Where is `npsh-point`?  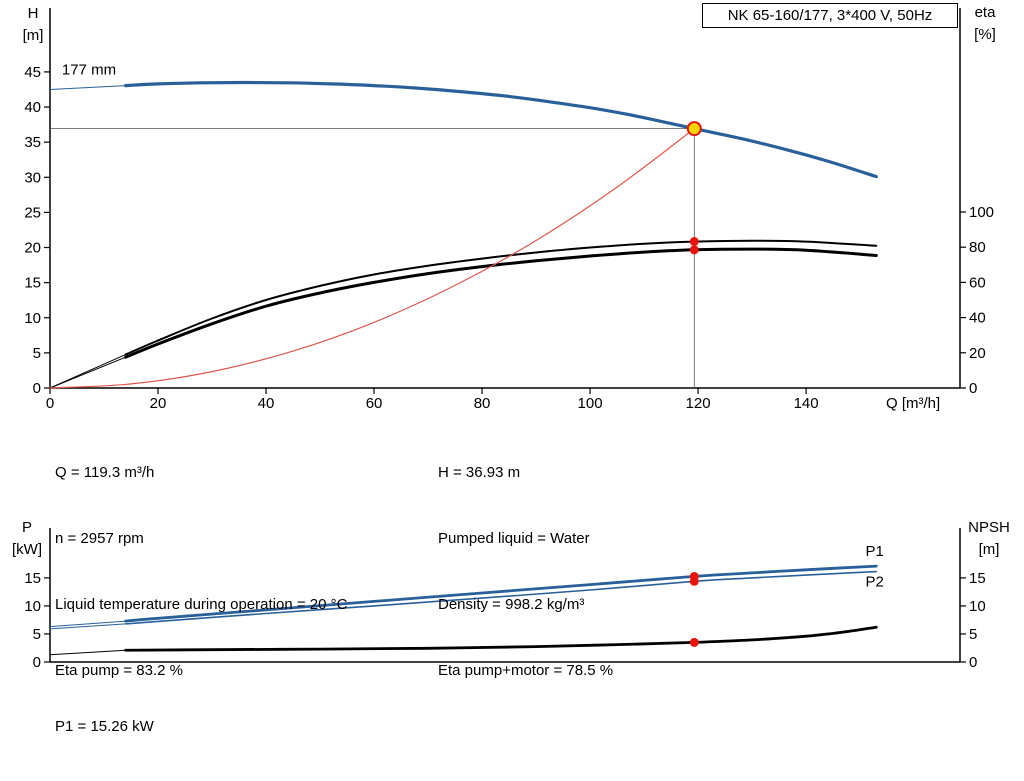 npsh-point is located at coordinates (694, 642).